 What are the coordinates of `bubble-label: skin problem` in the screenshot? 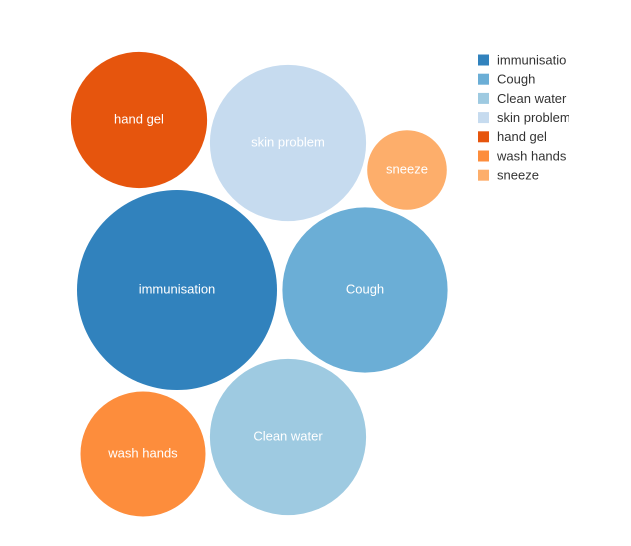 It's located at (288, 141).